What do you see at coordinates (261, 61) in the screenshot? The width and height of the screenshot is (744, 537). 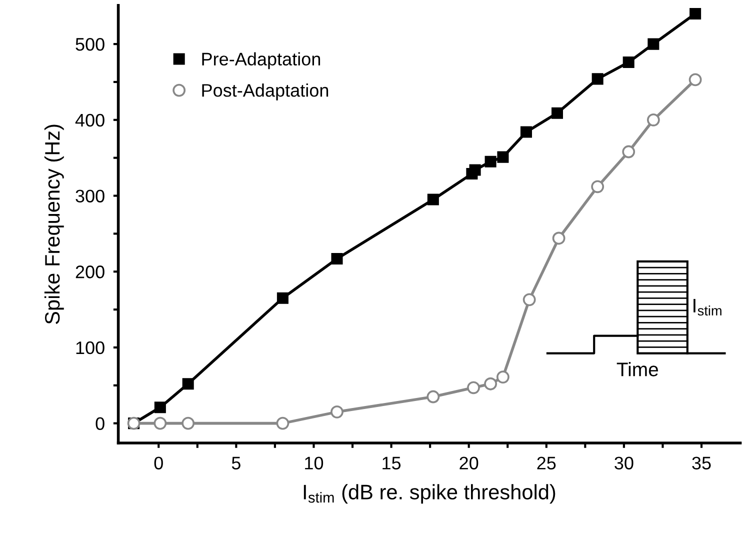 I see `legend-label: Pre-Adaptation` at bounding box center [261, 61].